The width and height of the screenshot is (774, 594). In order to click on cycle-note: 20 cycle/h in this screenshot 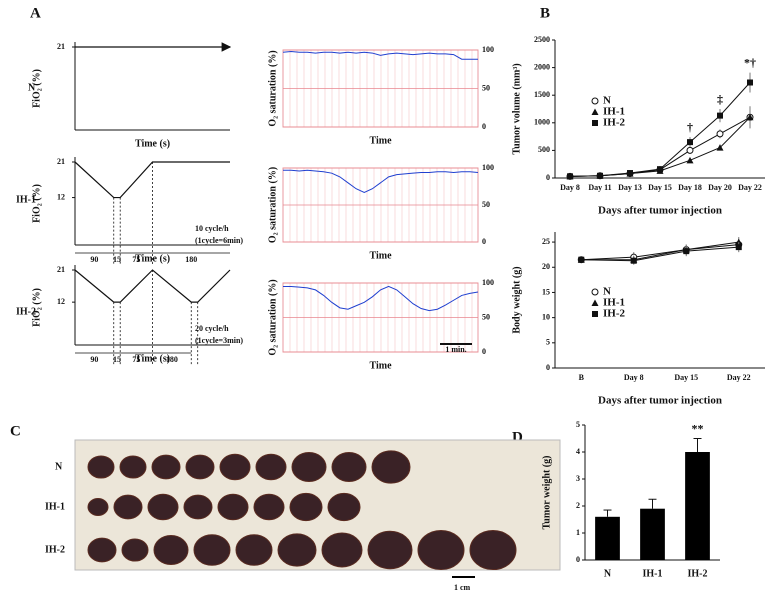, I will do `click(212, 328)`.